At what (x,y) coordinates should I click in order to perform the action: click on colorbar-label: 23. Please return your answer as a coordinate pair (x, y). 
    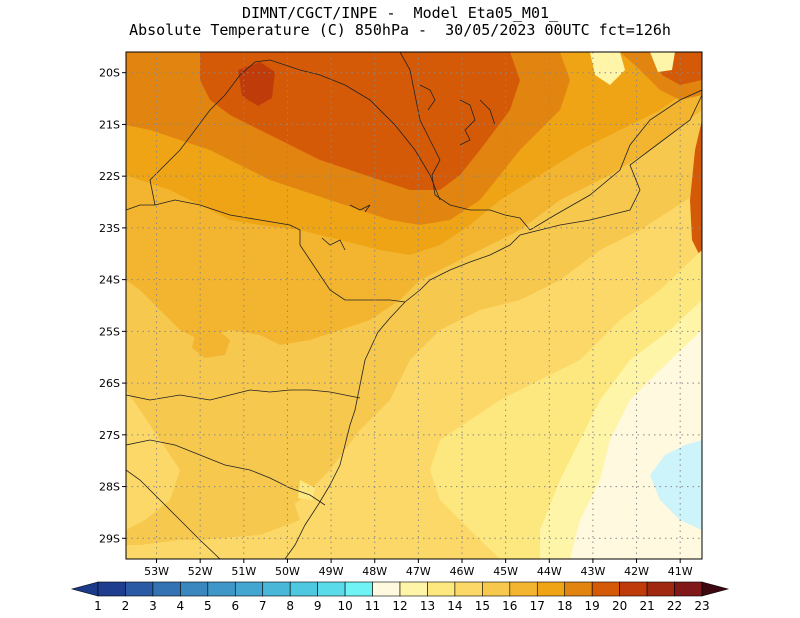
    Looking at the image, I should click on (701, 606).